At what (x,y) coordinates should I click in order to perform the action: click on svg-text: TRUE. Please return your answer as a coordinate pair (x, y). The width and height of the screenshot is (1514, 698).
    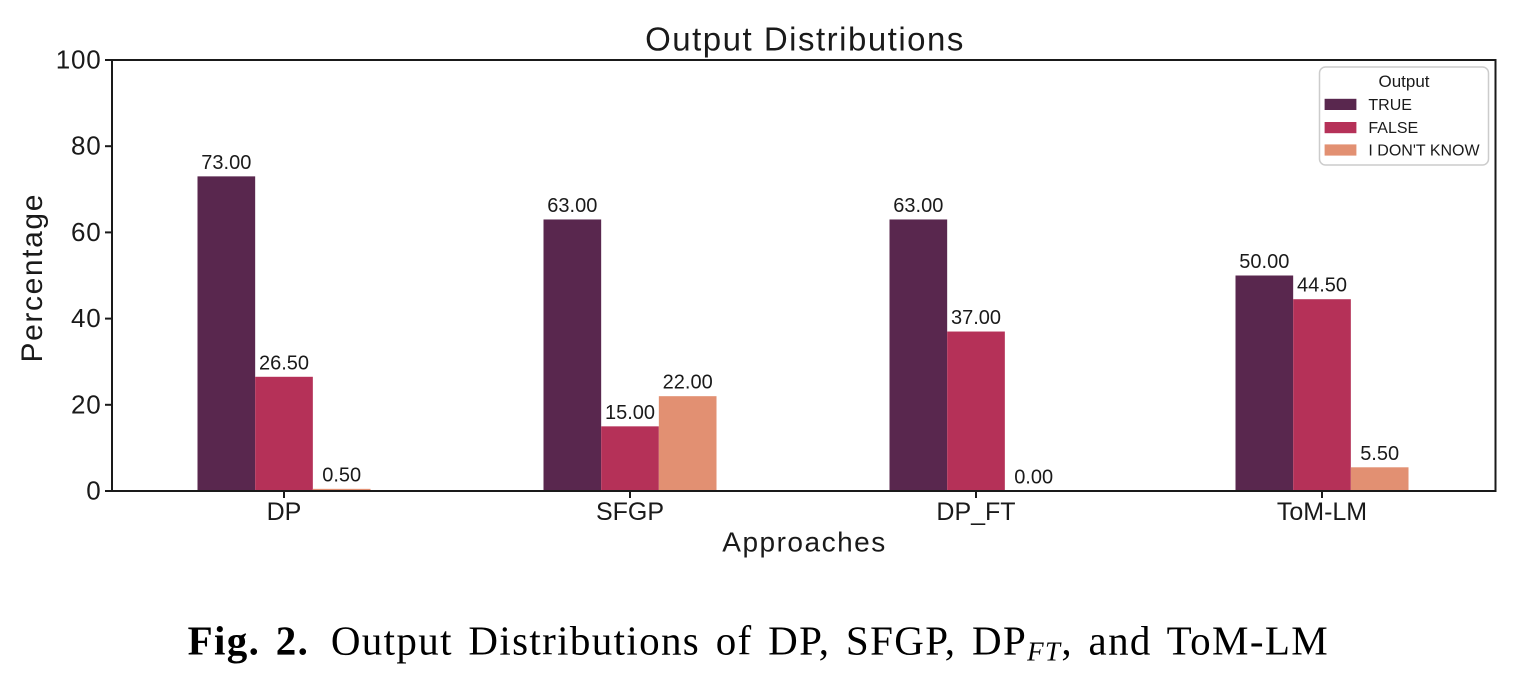
    Looking at the image, I should click on (1390, 105).